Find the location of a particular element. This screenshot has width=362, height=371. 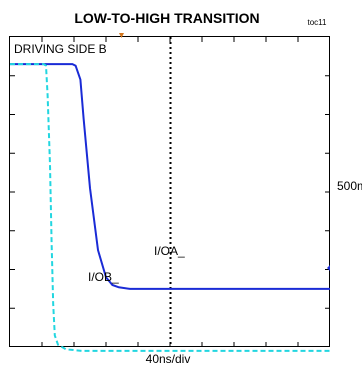

series-label-iob: I/OB_ is located at coordinates (103, 277).